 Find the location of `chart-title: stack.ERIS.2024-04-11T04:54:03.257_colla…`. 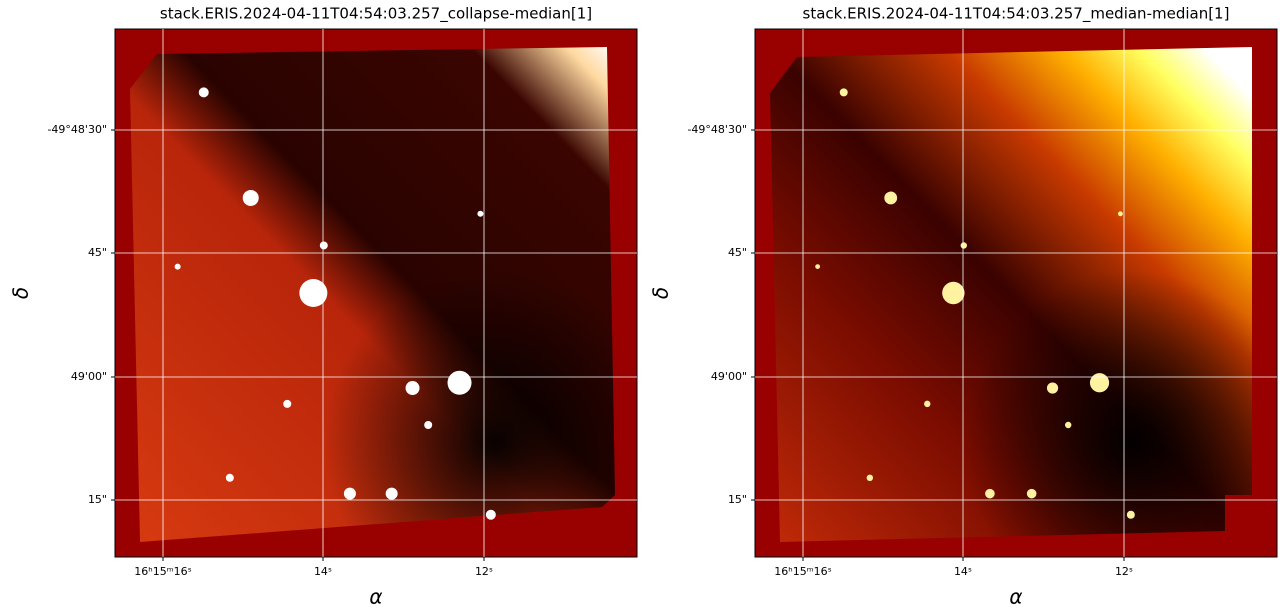

chart-title: stack.ERIS.2024-04-11T04:54:03.257_colla… is located at coordinates (376, 14).